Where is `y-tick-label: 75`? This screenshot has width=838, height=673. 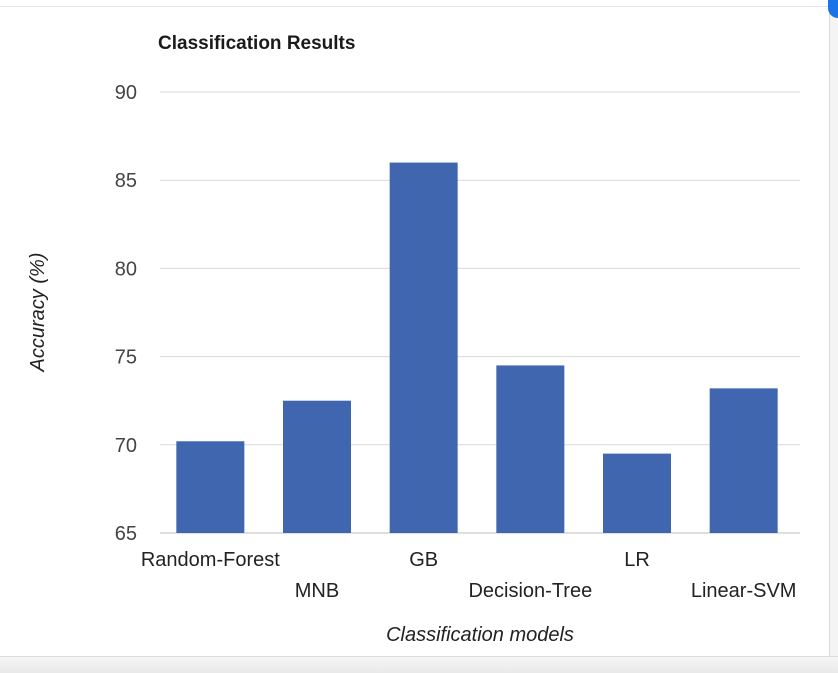 y-tick-label: 75 is located at coordinates (126, 358).